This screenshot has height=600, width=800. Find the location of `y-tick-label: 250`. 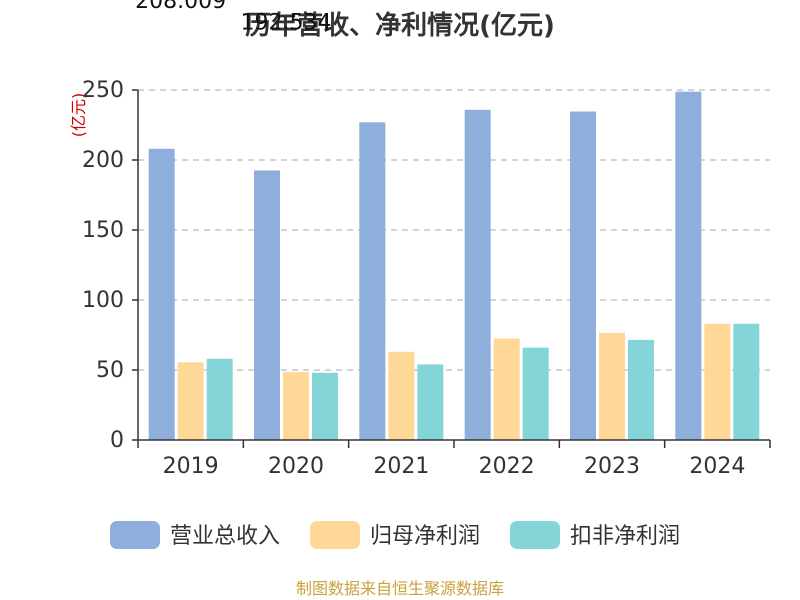

y-tick-label: 250 is located at coordinates (103, 90).